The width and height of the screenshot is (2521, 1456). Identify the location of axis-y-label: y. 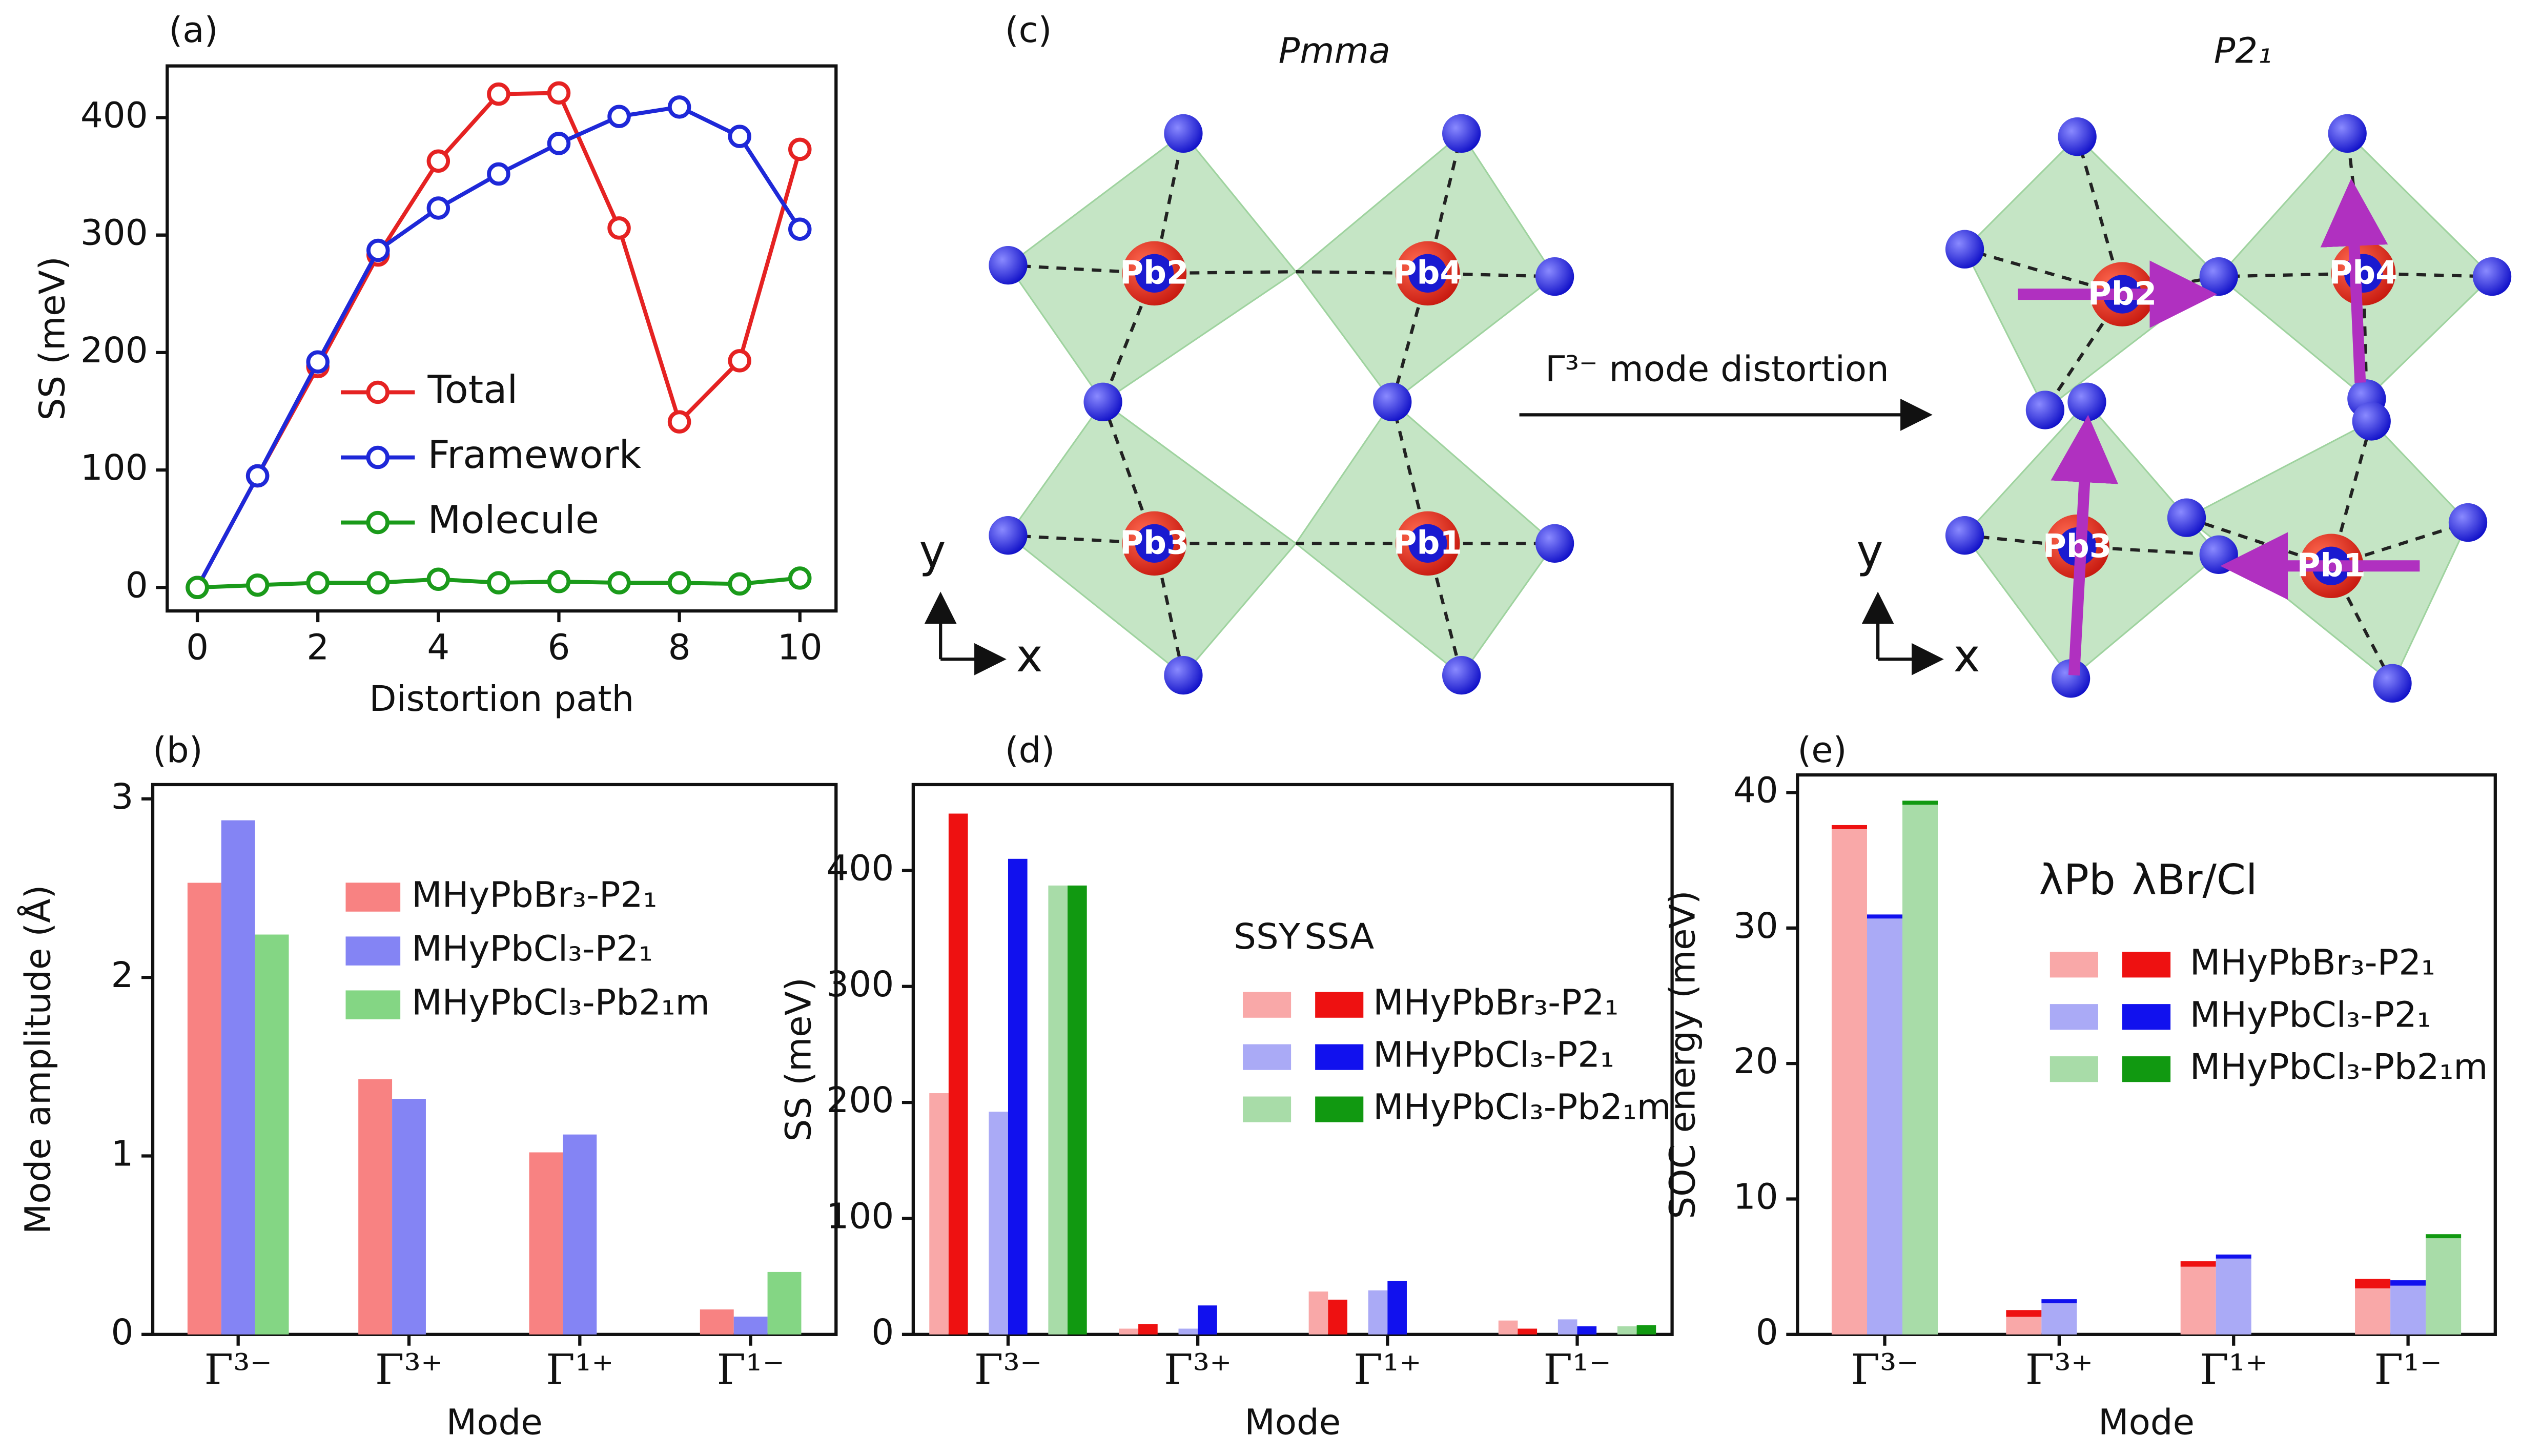
(1870, 552).